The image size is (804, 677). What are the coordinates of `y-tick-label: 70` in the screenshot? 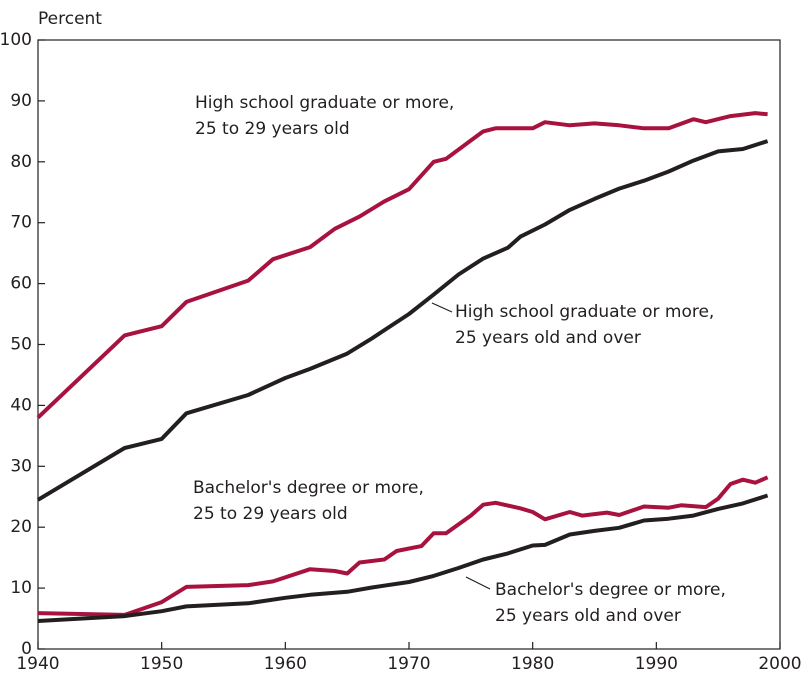 It's located at (21, 223).